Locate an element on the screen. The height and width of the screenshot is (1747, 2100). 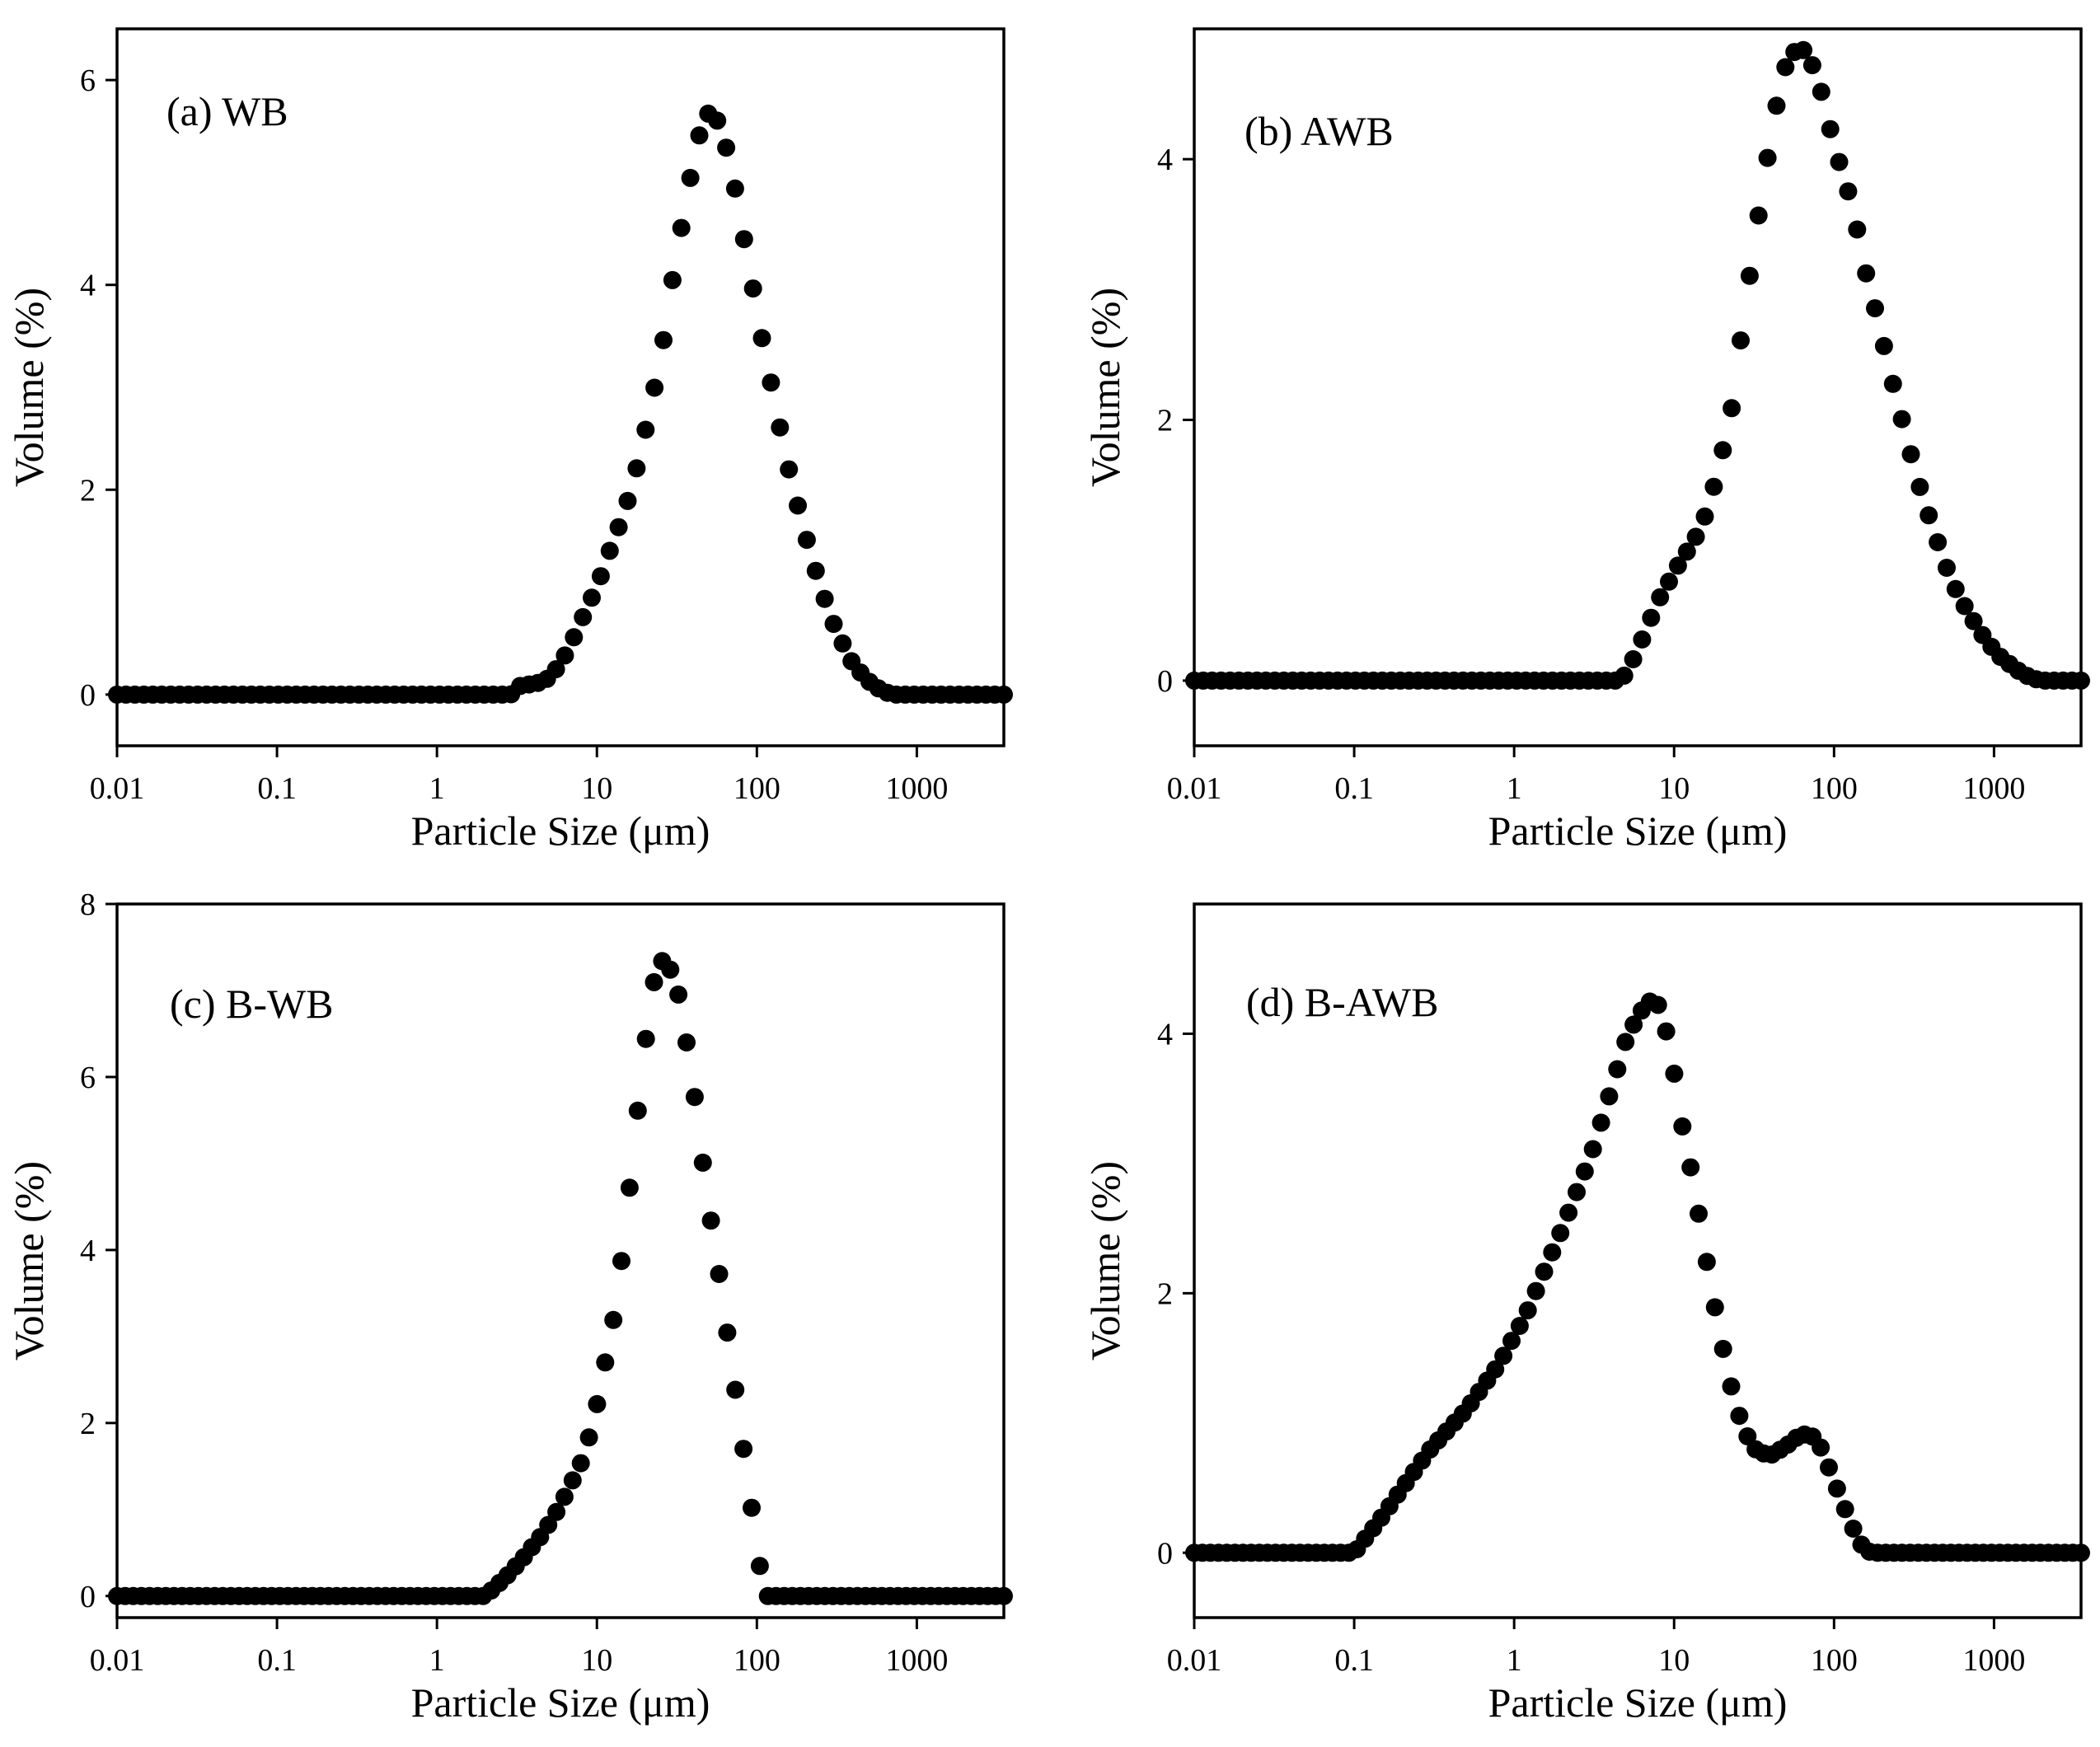
panel-b-yaxis-title: Volume (%) is located at coordinates (1105, 387).